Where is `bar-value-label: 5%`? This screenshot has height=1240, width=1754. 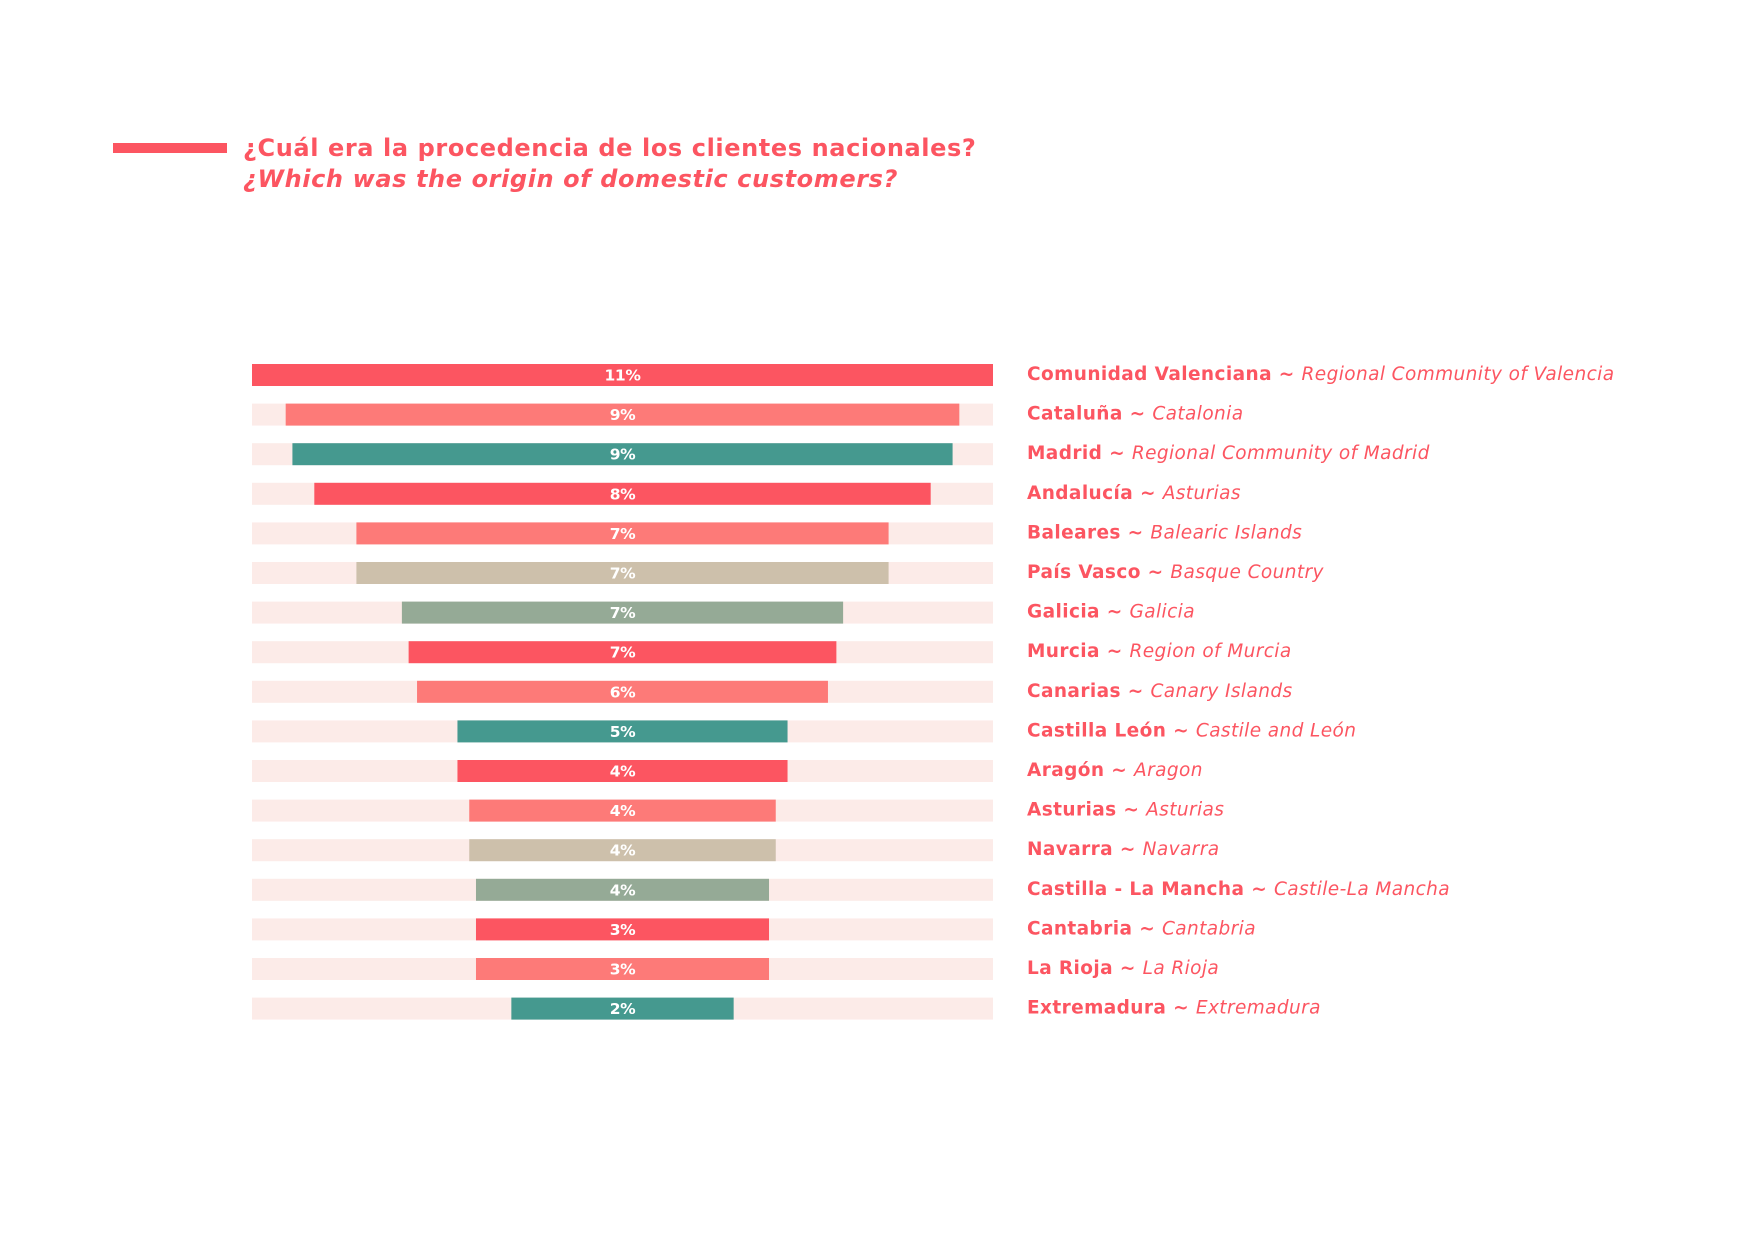
bar-value-label: 5% is located at coordinates (623, 732).